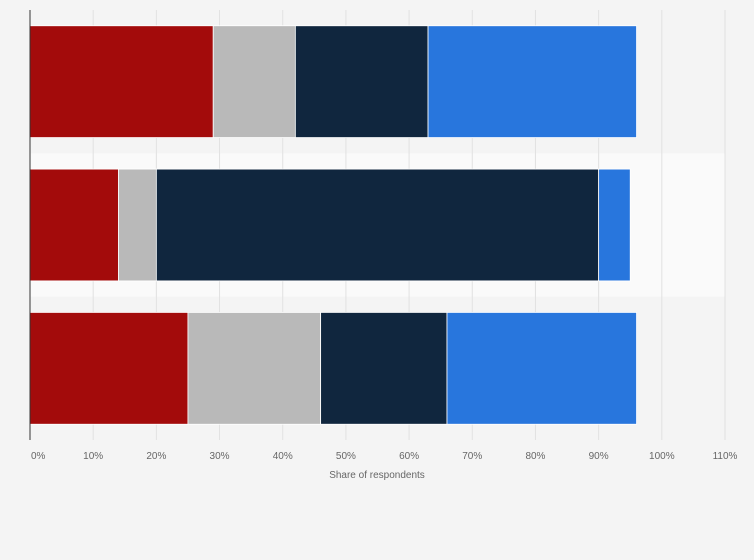  I want to click on x-tick-label: 50%, so click(346, 456).